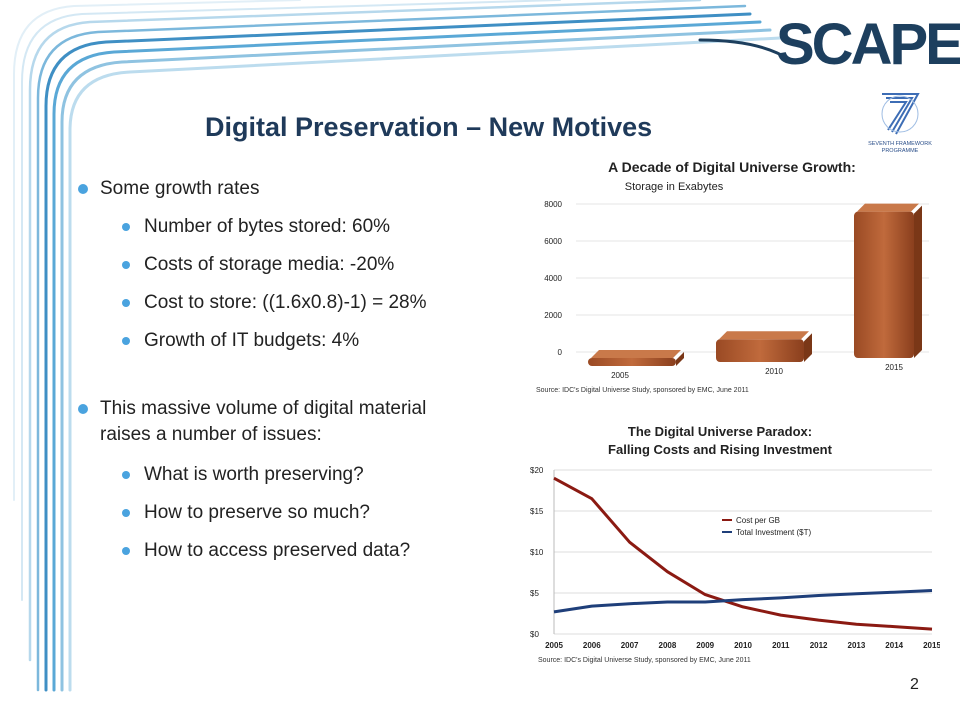 The image size is (960, 720). What do you see at coordinates (894, 645) in the screenshot?
I see `x-tick-label: 2014` at bounding box center [894, 645].